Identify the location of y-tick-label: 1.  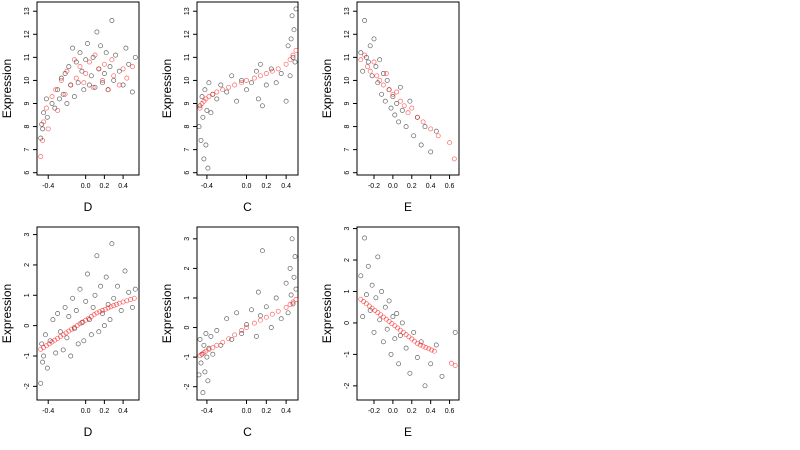
(27, 295).